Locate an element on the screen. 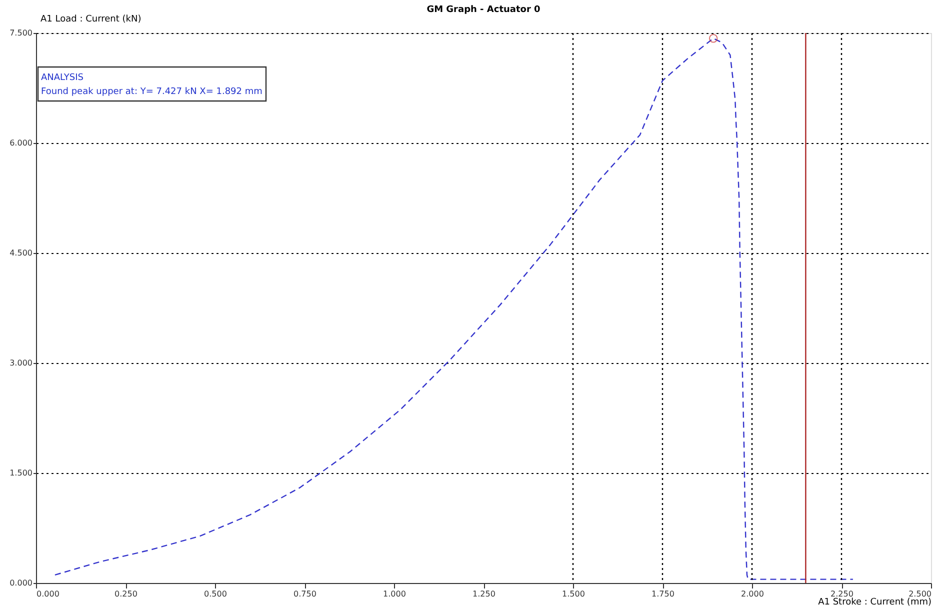 The height and width of the screenshot is (612, 946). x-tick-label: 1.000 is located at coordinates (394, 594).